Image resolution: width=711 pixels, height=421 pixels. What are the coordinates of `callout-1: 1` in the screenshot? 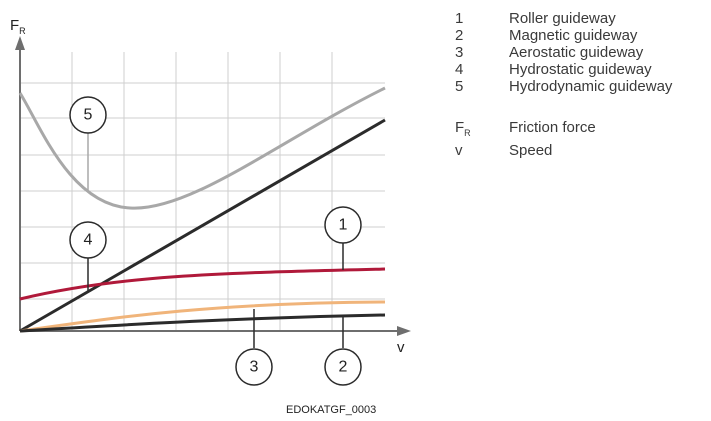 It's located at (343, 225).